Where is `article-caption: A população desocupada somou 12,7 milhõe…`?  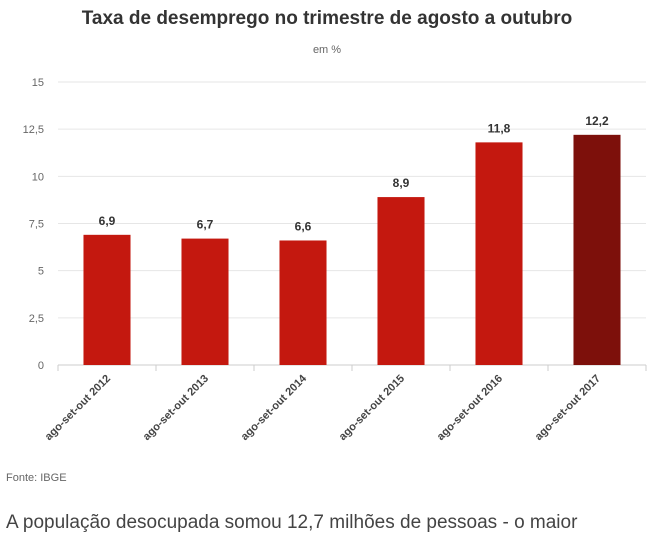
article-caption: A população desocupada somou 12,7 milhõe… is located at coordinates (292, 522).